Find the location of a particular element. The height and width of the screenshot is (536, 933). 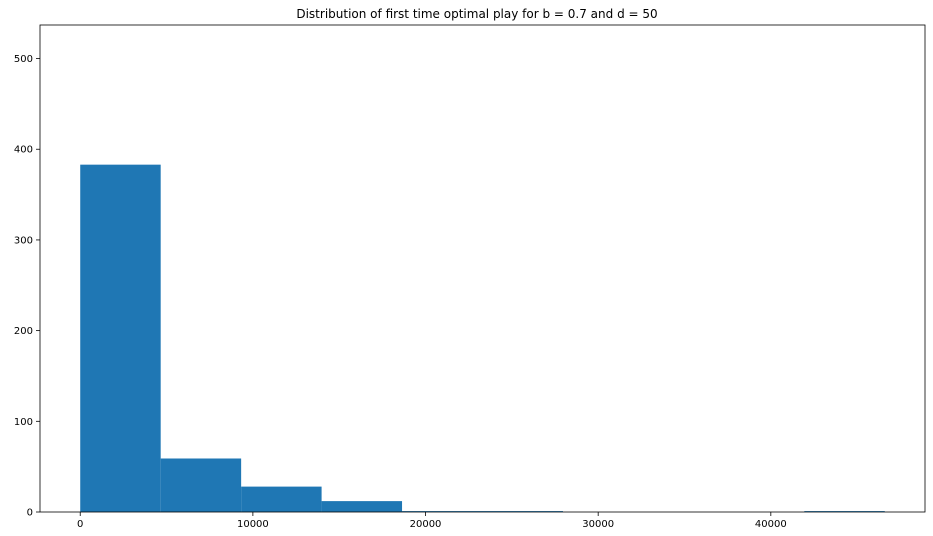

x-tick-label: 40000 is located at coordinates (771, 524).